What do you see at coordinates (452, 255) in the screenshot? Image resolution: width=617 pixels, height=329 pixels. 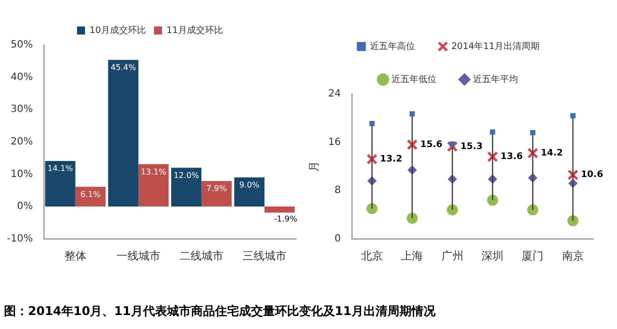 I see `x-tick-label: 广州` at bounding box center [452, 255].